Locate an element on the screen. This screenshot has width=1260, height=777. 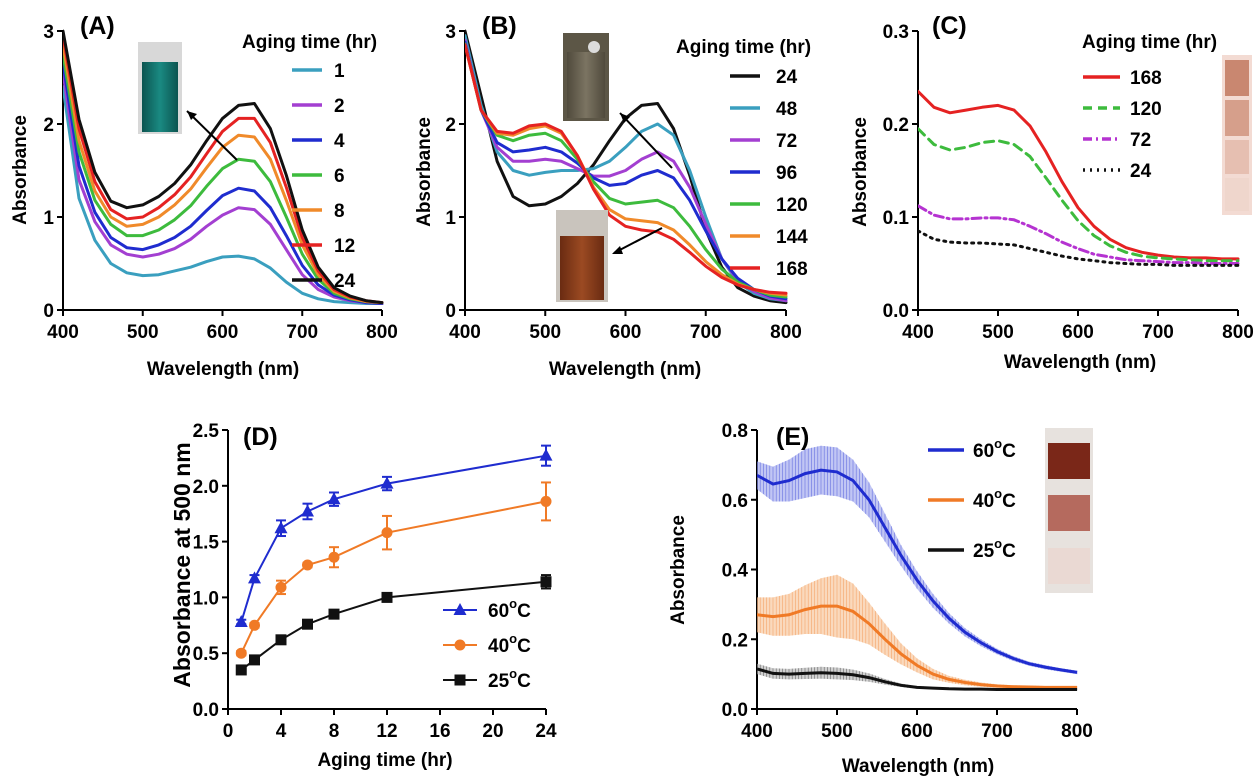
panel-b-legend: 24 48 72 96 120 144 168 is located at coordinates (769, 173).